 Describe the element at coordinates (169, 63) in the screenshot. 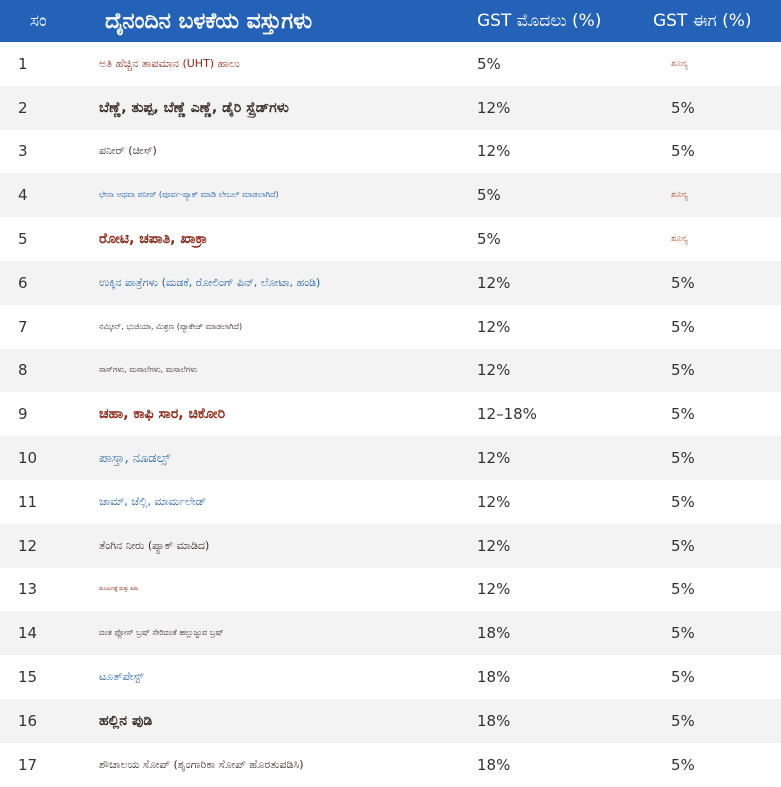

I see `table-cell: ಅತಿ ಹೆಚ್ಚಿನ ತಾಪಮಾನ (UHT) ಹಾಲು` at that location.